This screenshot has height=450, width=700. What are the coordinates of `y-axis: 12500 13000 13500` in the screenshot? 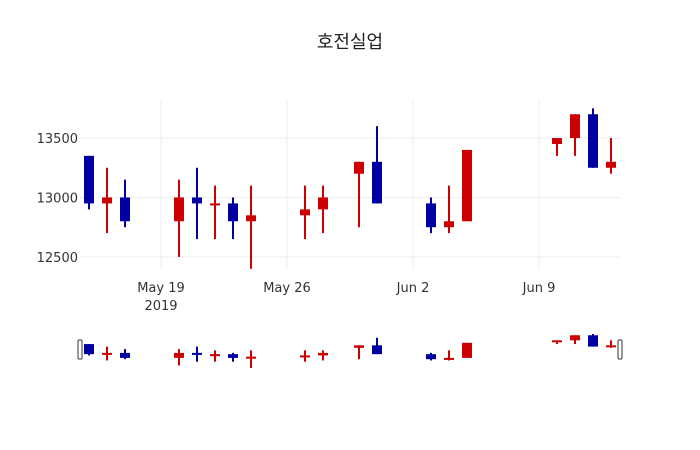 It's located at (57, 199).